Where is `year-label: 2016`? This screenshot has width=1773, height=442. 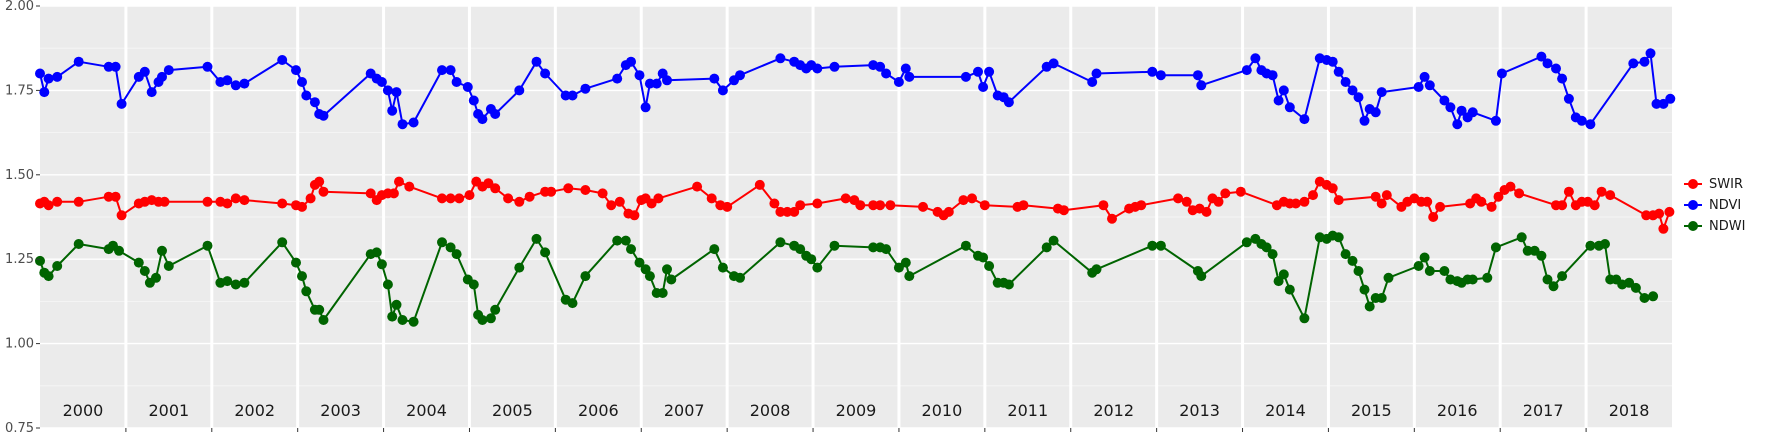
year-label: 2016 is located at coordinates (1457, 410).